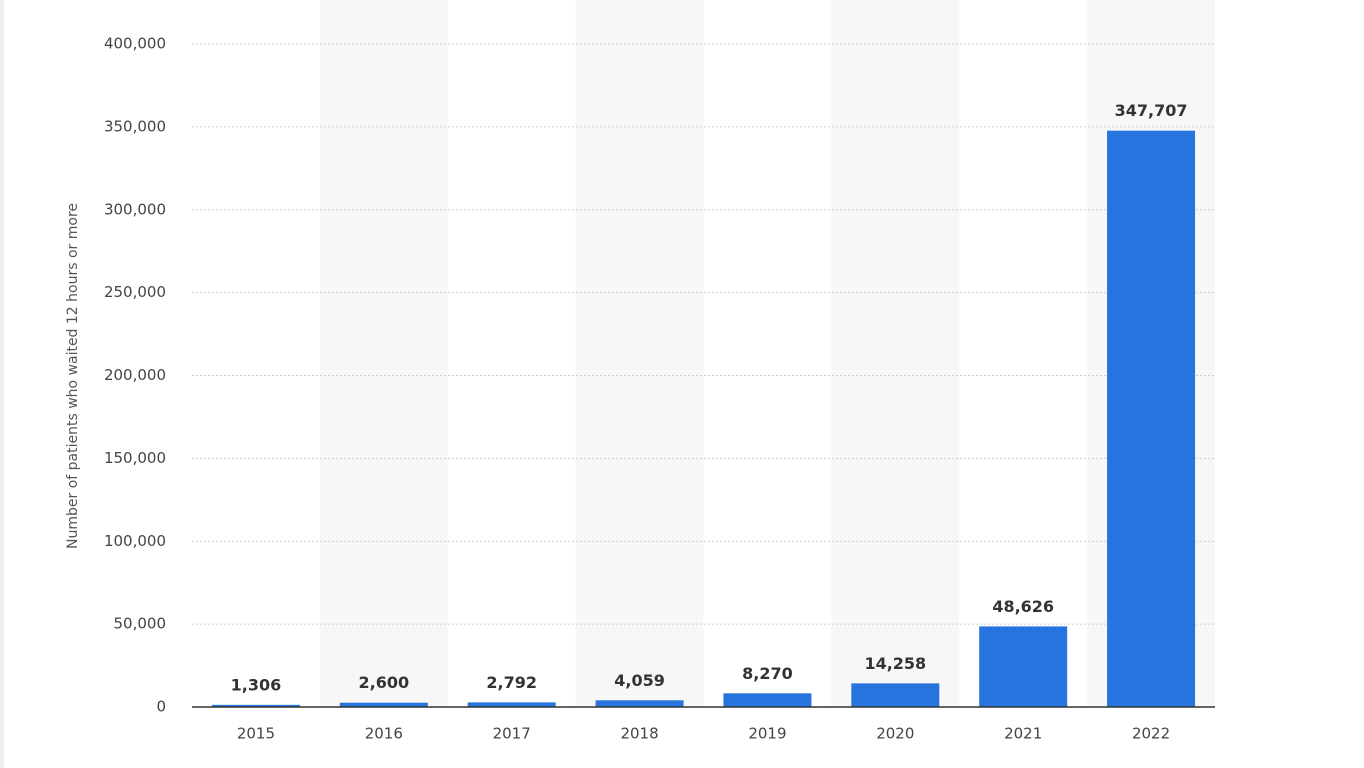 The width and height of the screenshot is (1364, 768). I want to click on x-tick-label: 2018, so click(639, 734).